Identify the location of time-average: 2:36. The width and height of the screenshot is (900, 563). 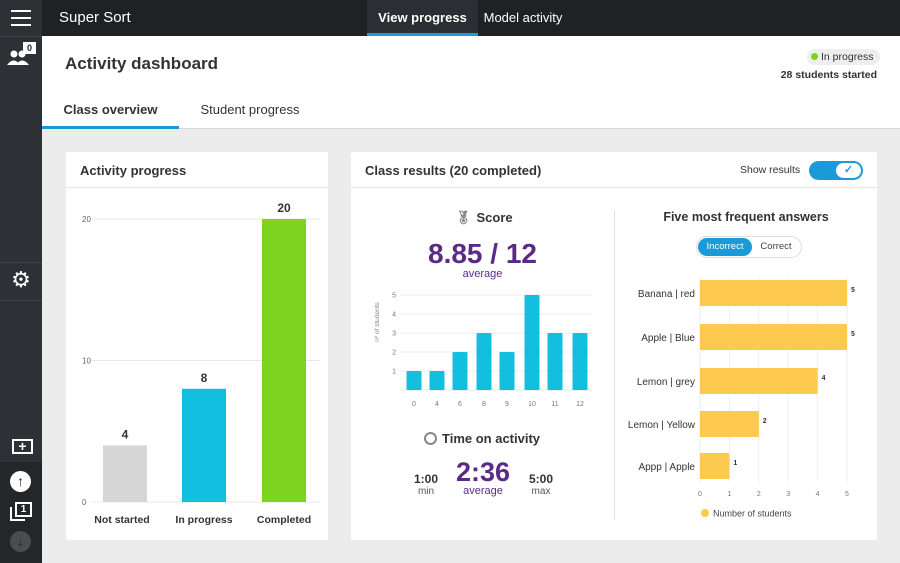
(483, 472).